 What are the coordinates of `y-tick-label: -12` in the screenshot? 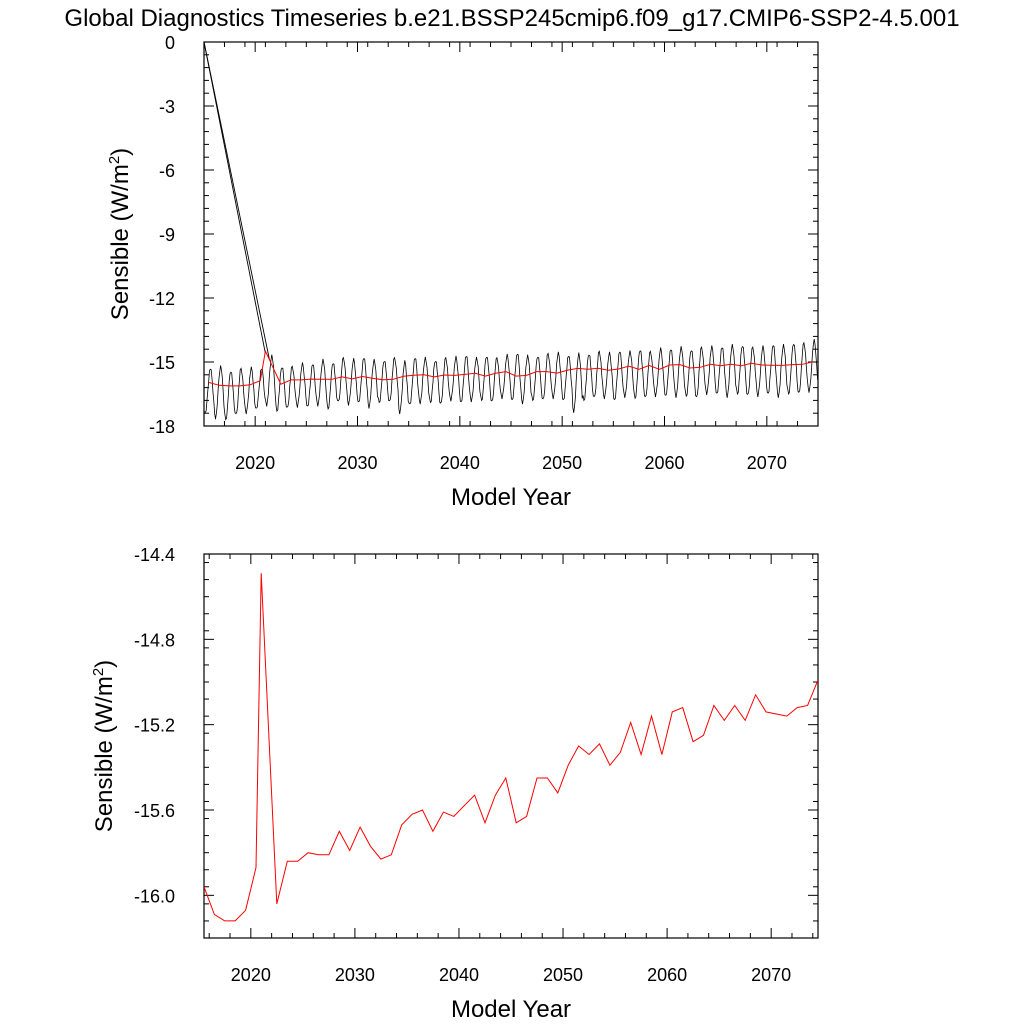 It's located at (162, 299).